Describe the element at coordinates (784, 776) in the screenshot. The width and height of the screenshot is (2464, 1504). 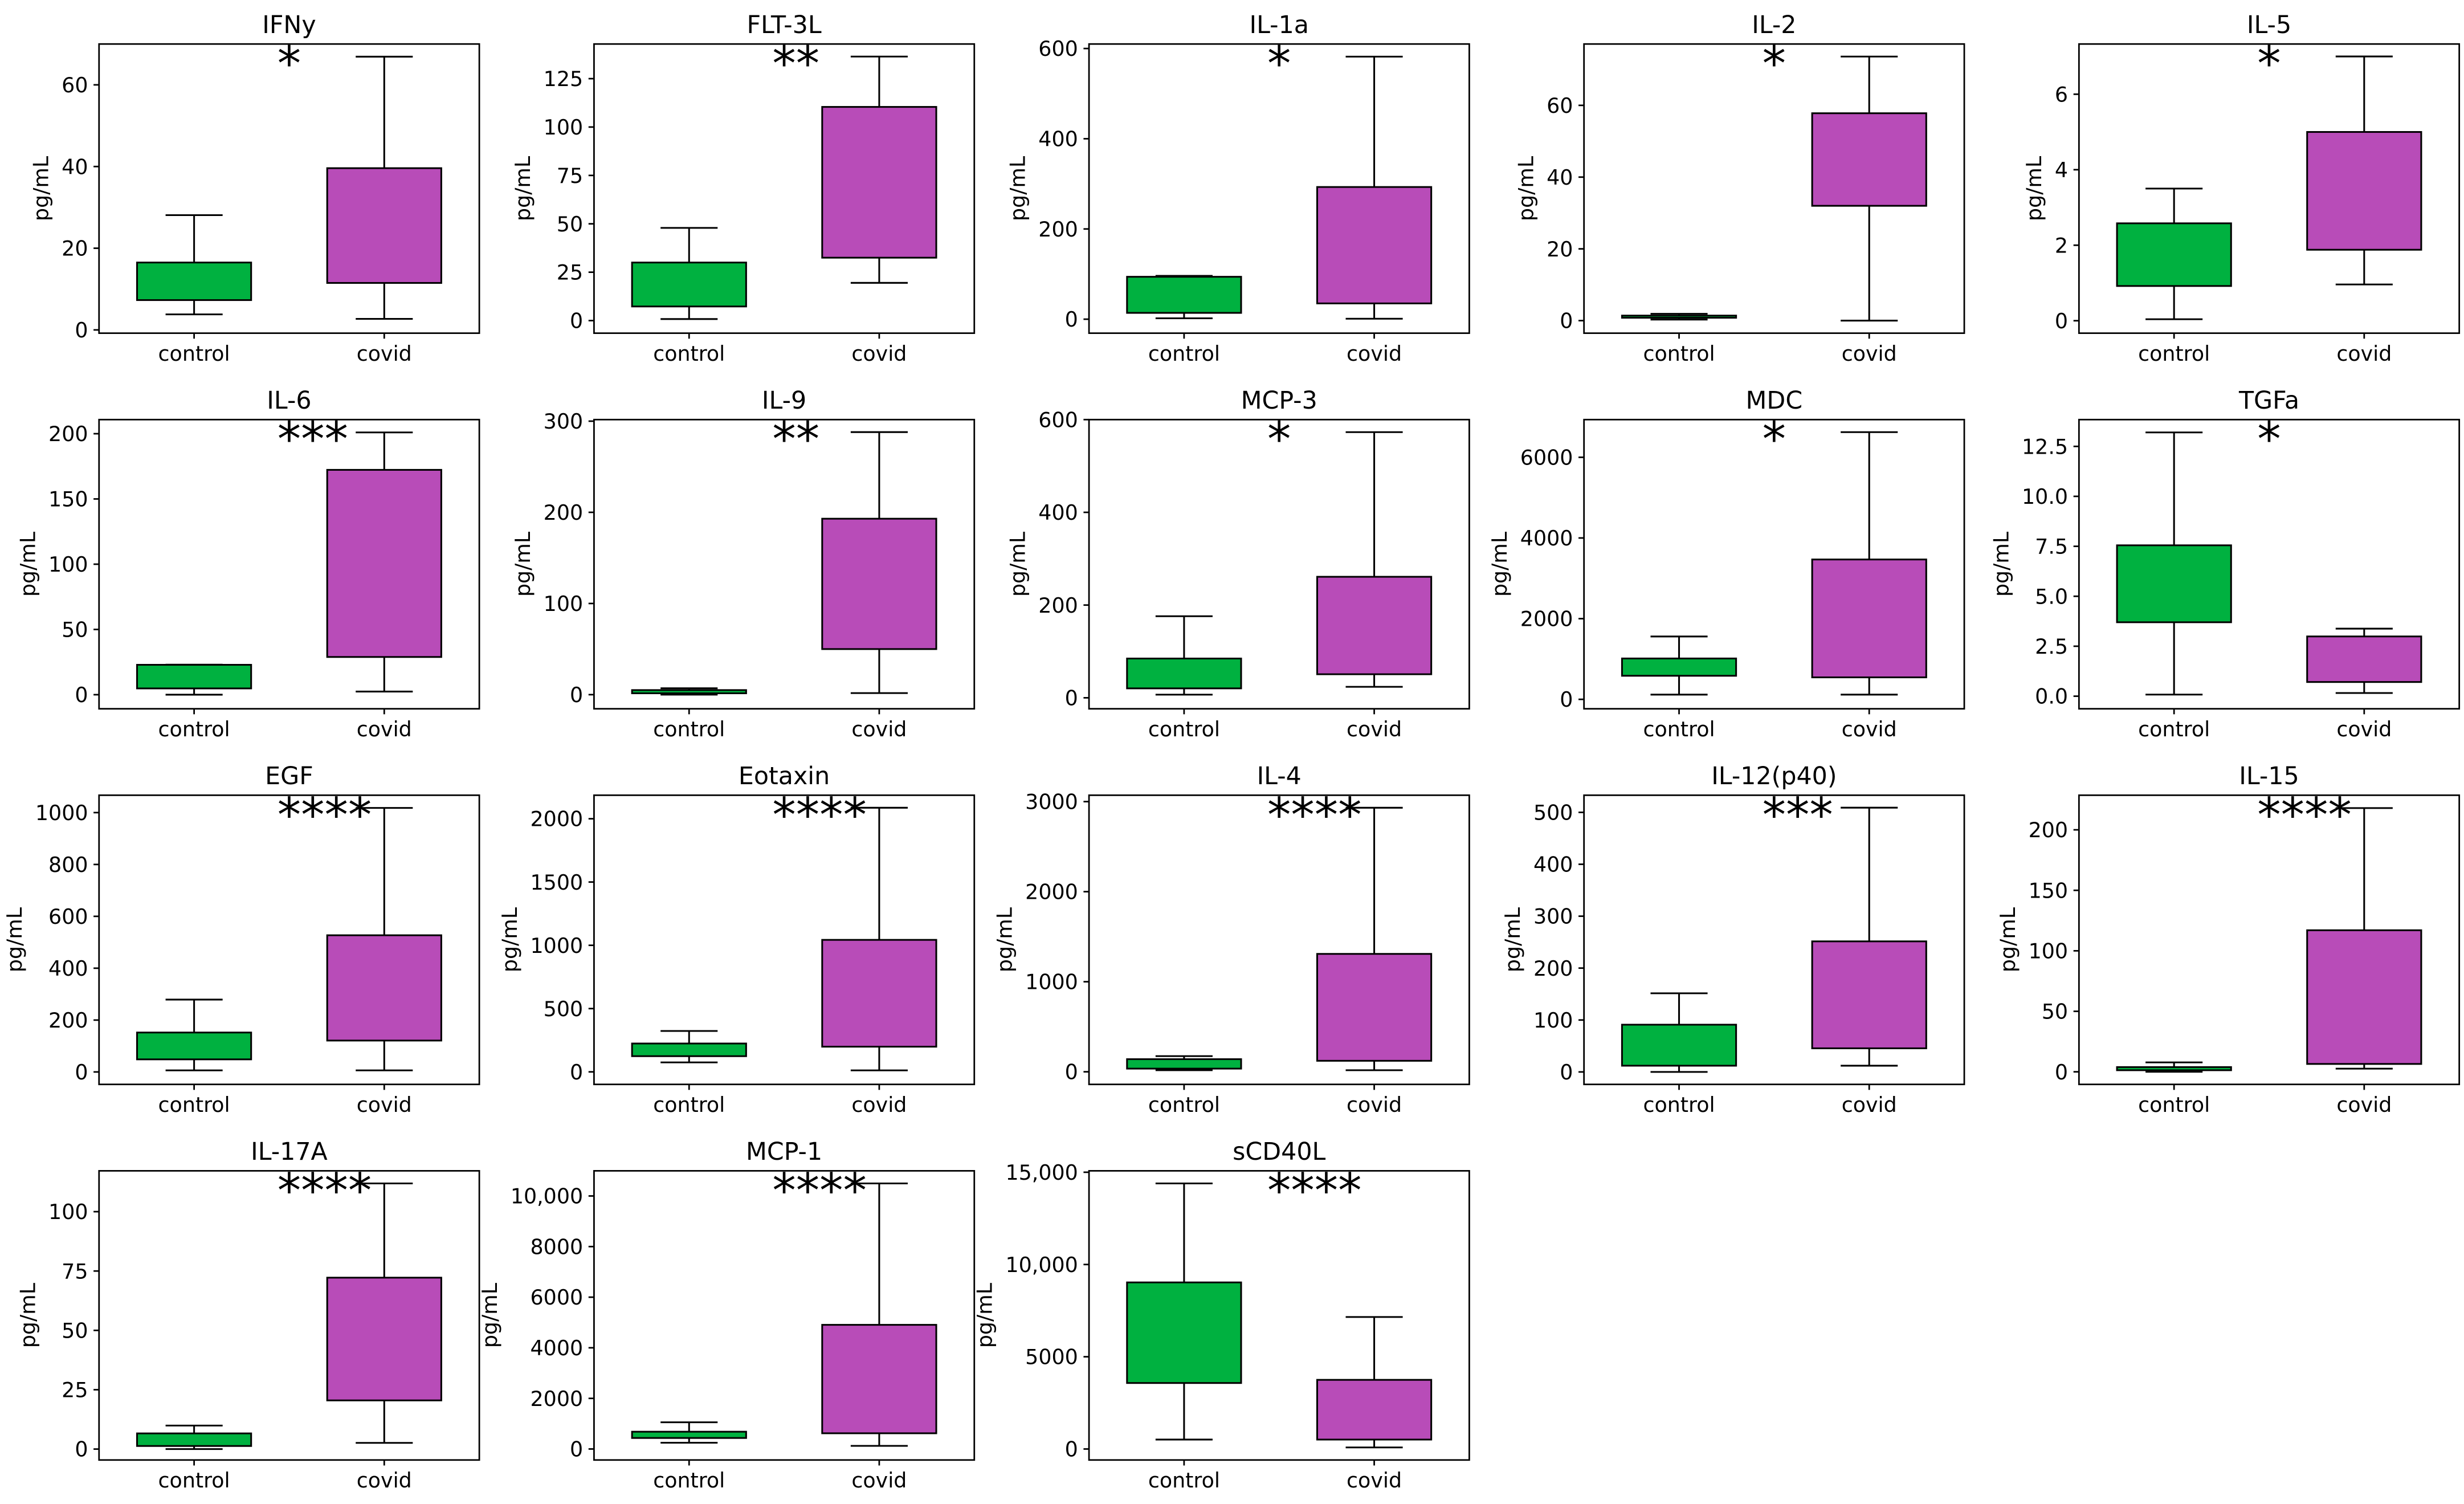
I see `panel-title: Eotaxin` at that location.